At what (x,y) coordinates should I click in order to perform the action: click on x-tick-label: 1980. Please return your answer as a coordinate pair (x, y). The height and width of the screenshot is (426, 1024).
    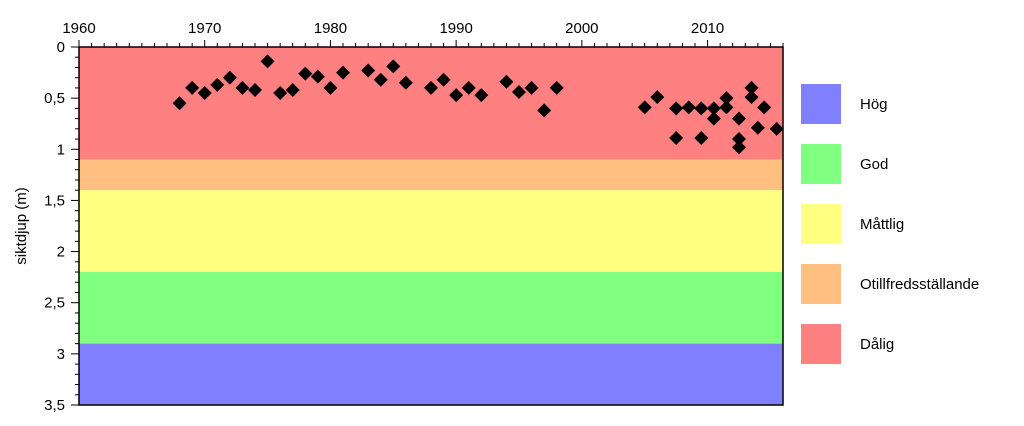
    Looking at the image, I should click on (330, 28).